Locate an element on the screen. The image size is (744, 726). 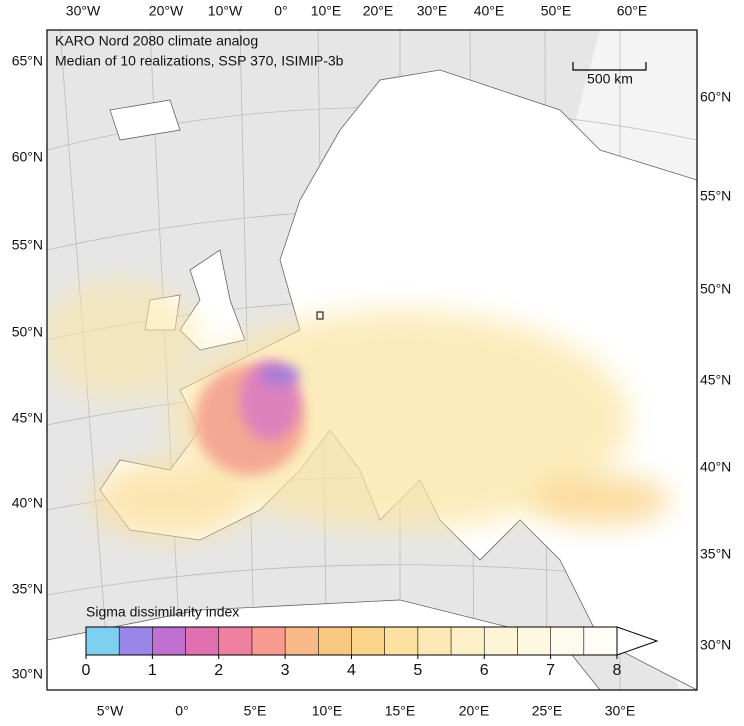
colorbar-tick-label: 3 is located at coordinates (285, 670).